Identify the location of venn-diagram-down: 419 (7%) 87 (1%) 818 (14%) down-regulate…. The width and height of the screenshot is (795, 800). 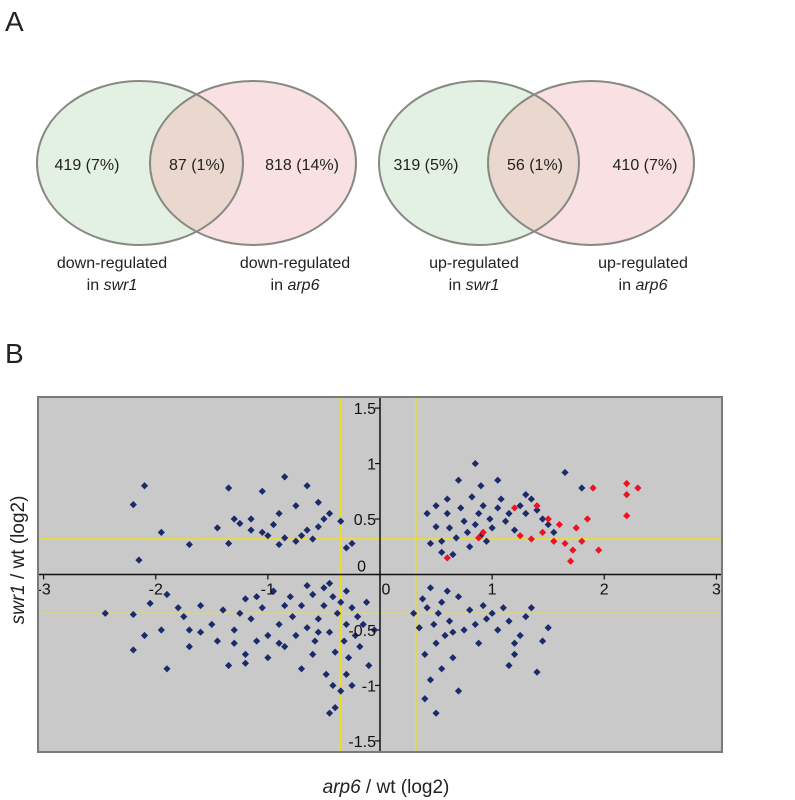
(196, 187).